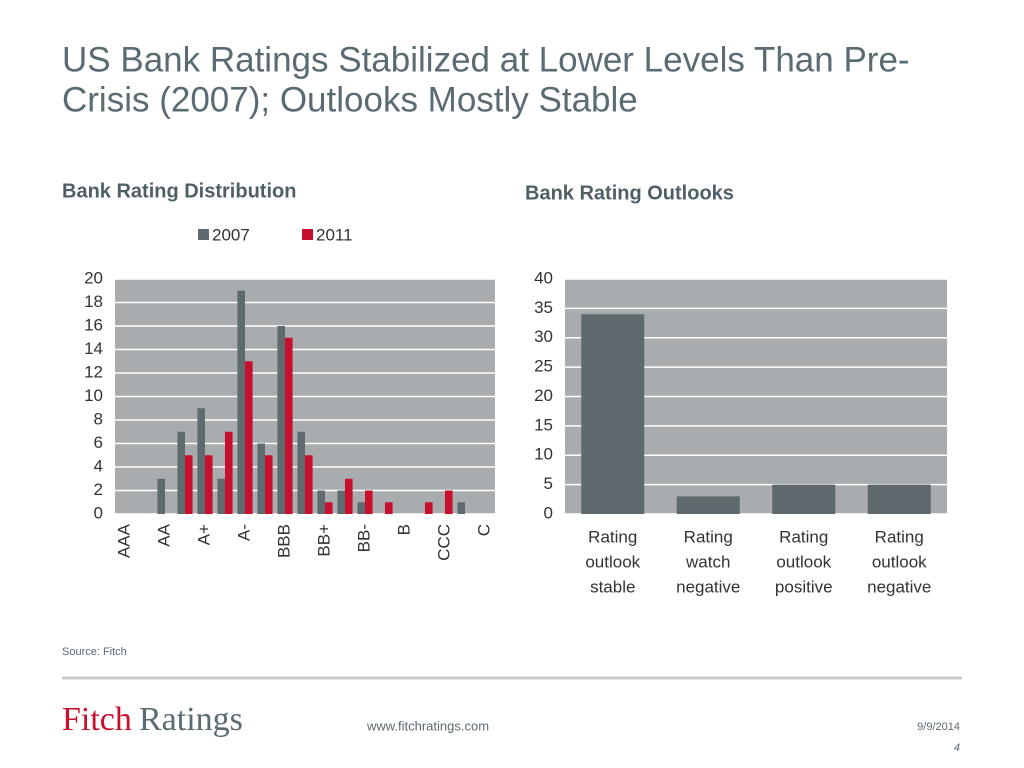  Describe the element at coordinates (93, 371) in the screenshot. I see `y-tick-label: 12` at that location.